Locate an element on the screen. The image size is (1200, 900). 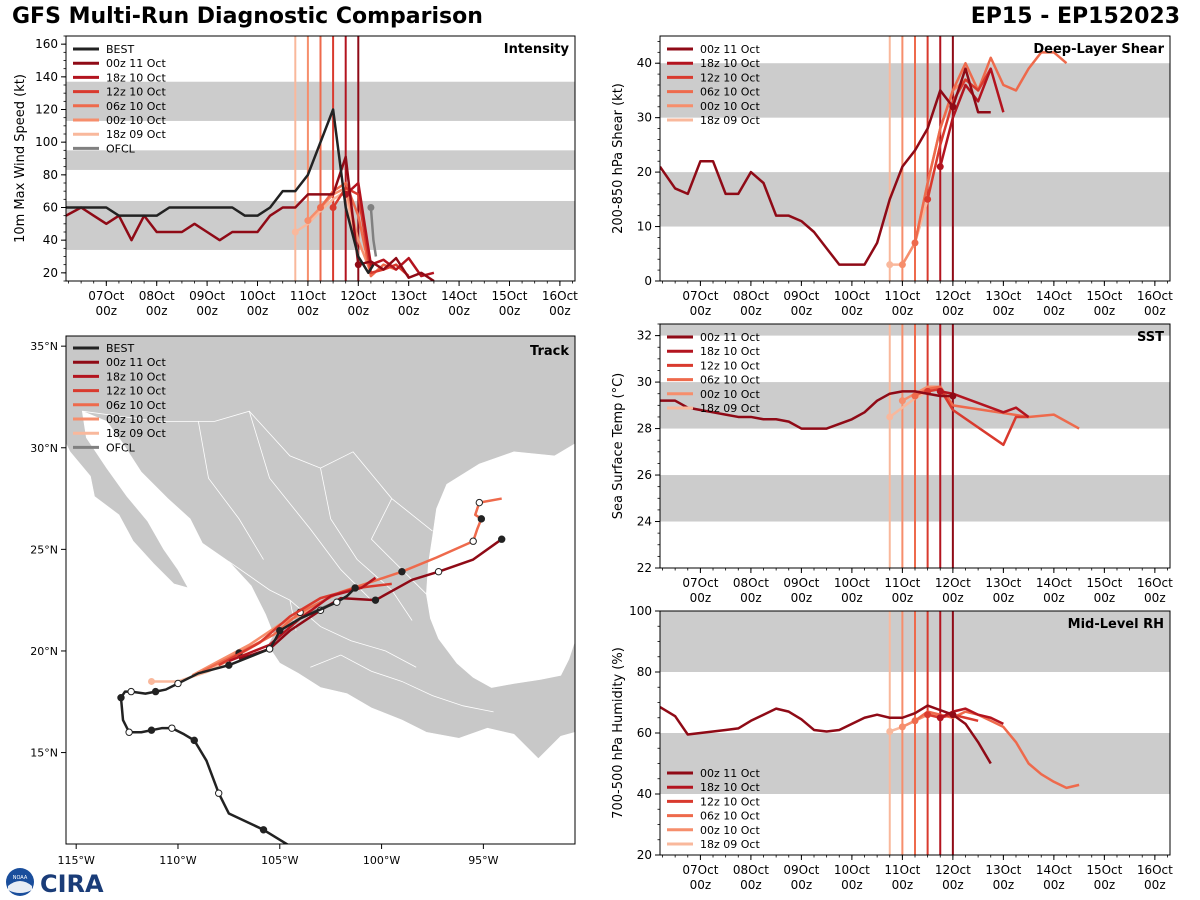
rh-xtick-label-day-0: 07Oct is located at coordinates (700, 870).